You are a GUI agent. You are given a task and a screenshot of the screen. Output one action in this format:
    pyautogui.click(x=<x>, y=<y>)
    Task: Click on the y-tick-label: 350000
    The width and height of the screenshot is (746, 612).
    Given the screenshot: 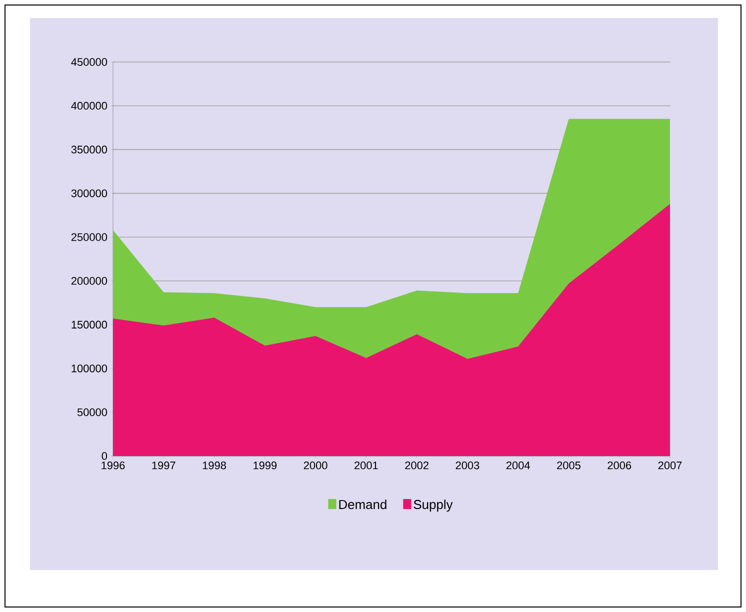 What is the action you would take?
    pyautogui.click(x=89, y=150)
    